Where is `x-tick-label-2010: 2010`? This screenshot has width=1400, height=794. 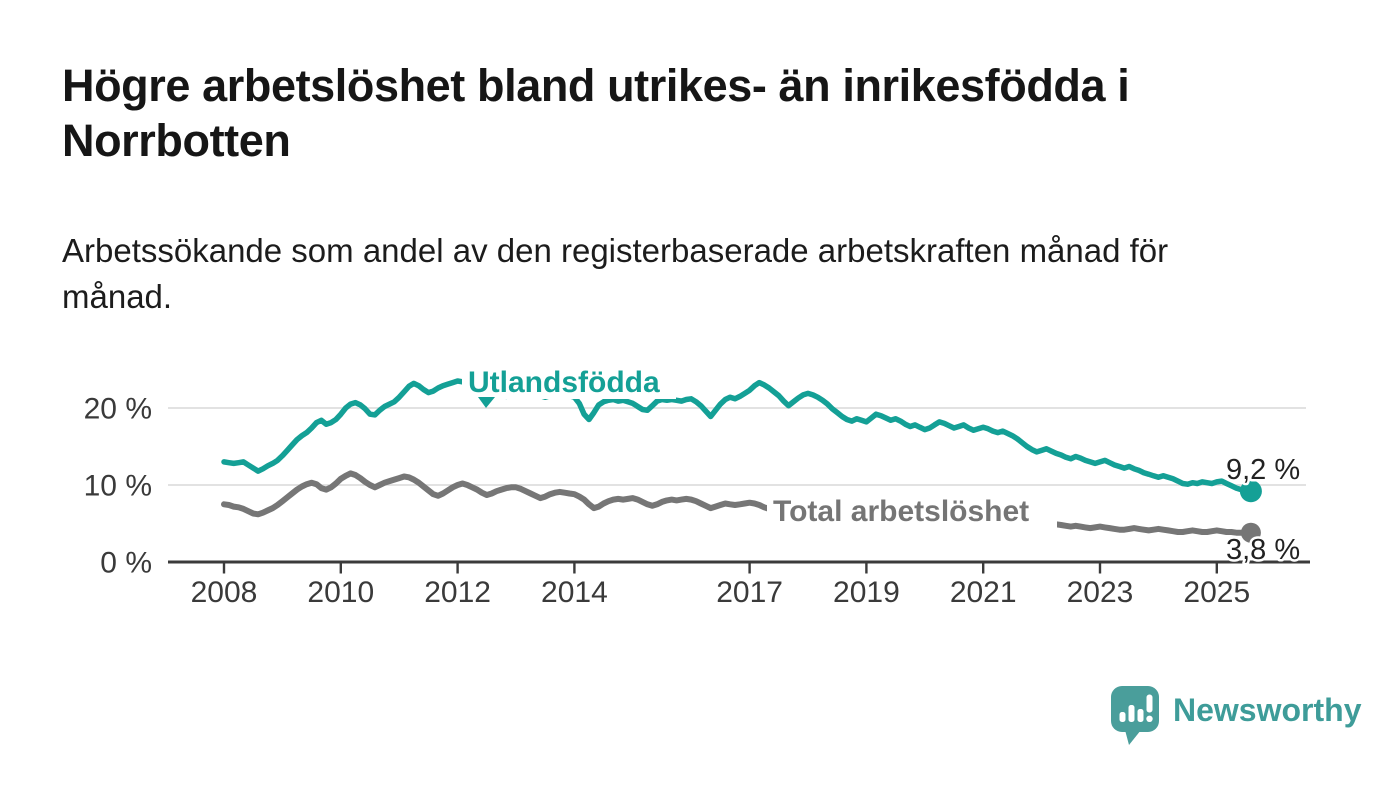 x-tick-label-2010: 2010 is located at coordinates (340, 592).